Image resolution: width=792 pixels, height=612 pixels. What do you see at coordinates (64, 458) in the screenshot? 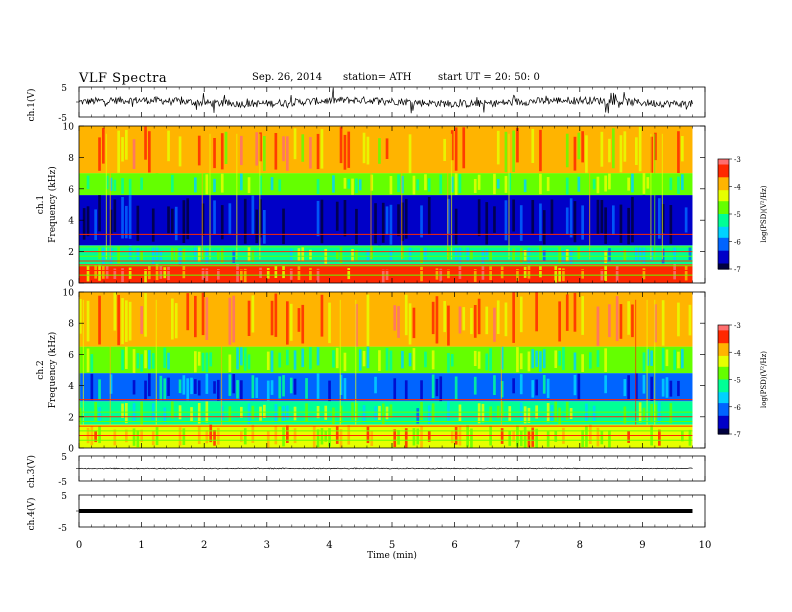
I see `y-tick-label: 5` at bounding box center [64, 458].